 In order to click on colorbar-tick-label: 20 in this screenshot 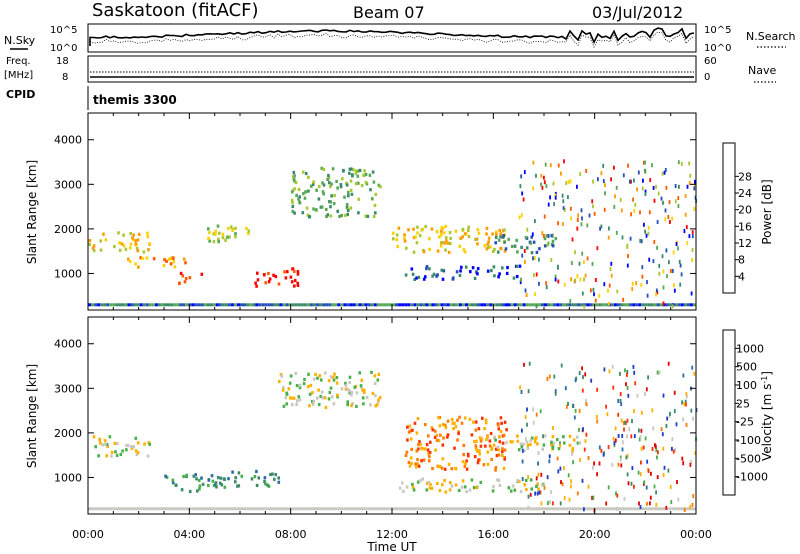, I will do `click(745, 210)`.